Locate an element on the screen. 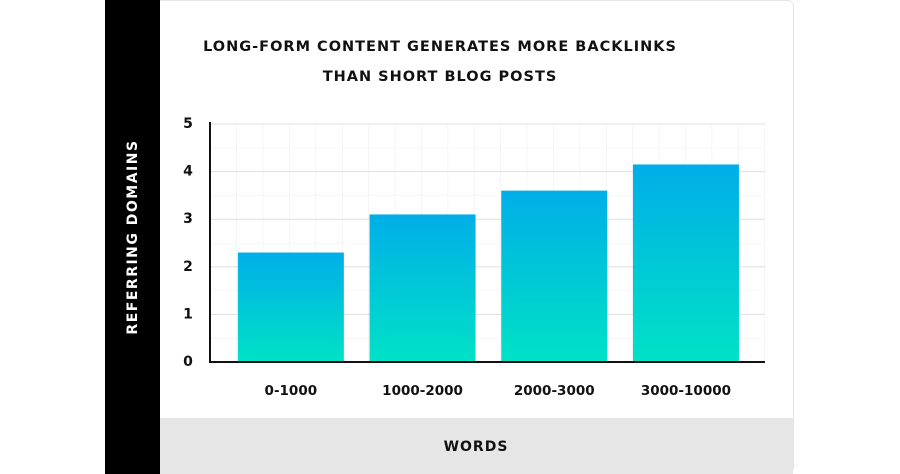  x-label-band is located at coordinates (476, 446).